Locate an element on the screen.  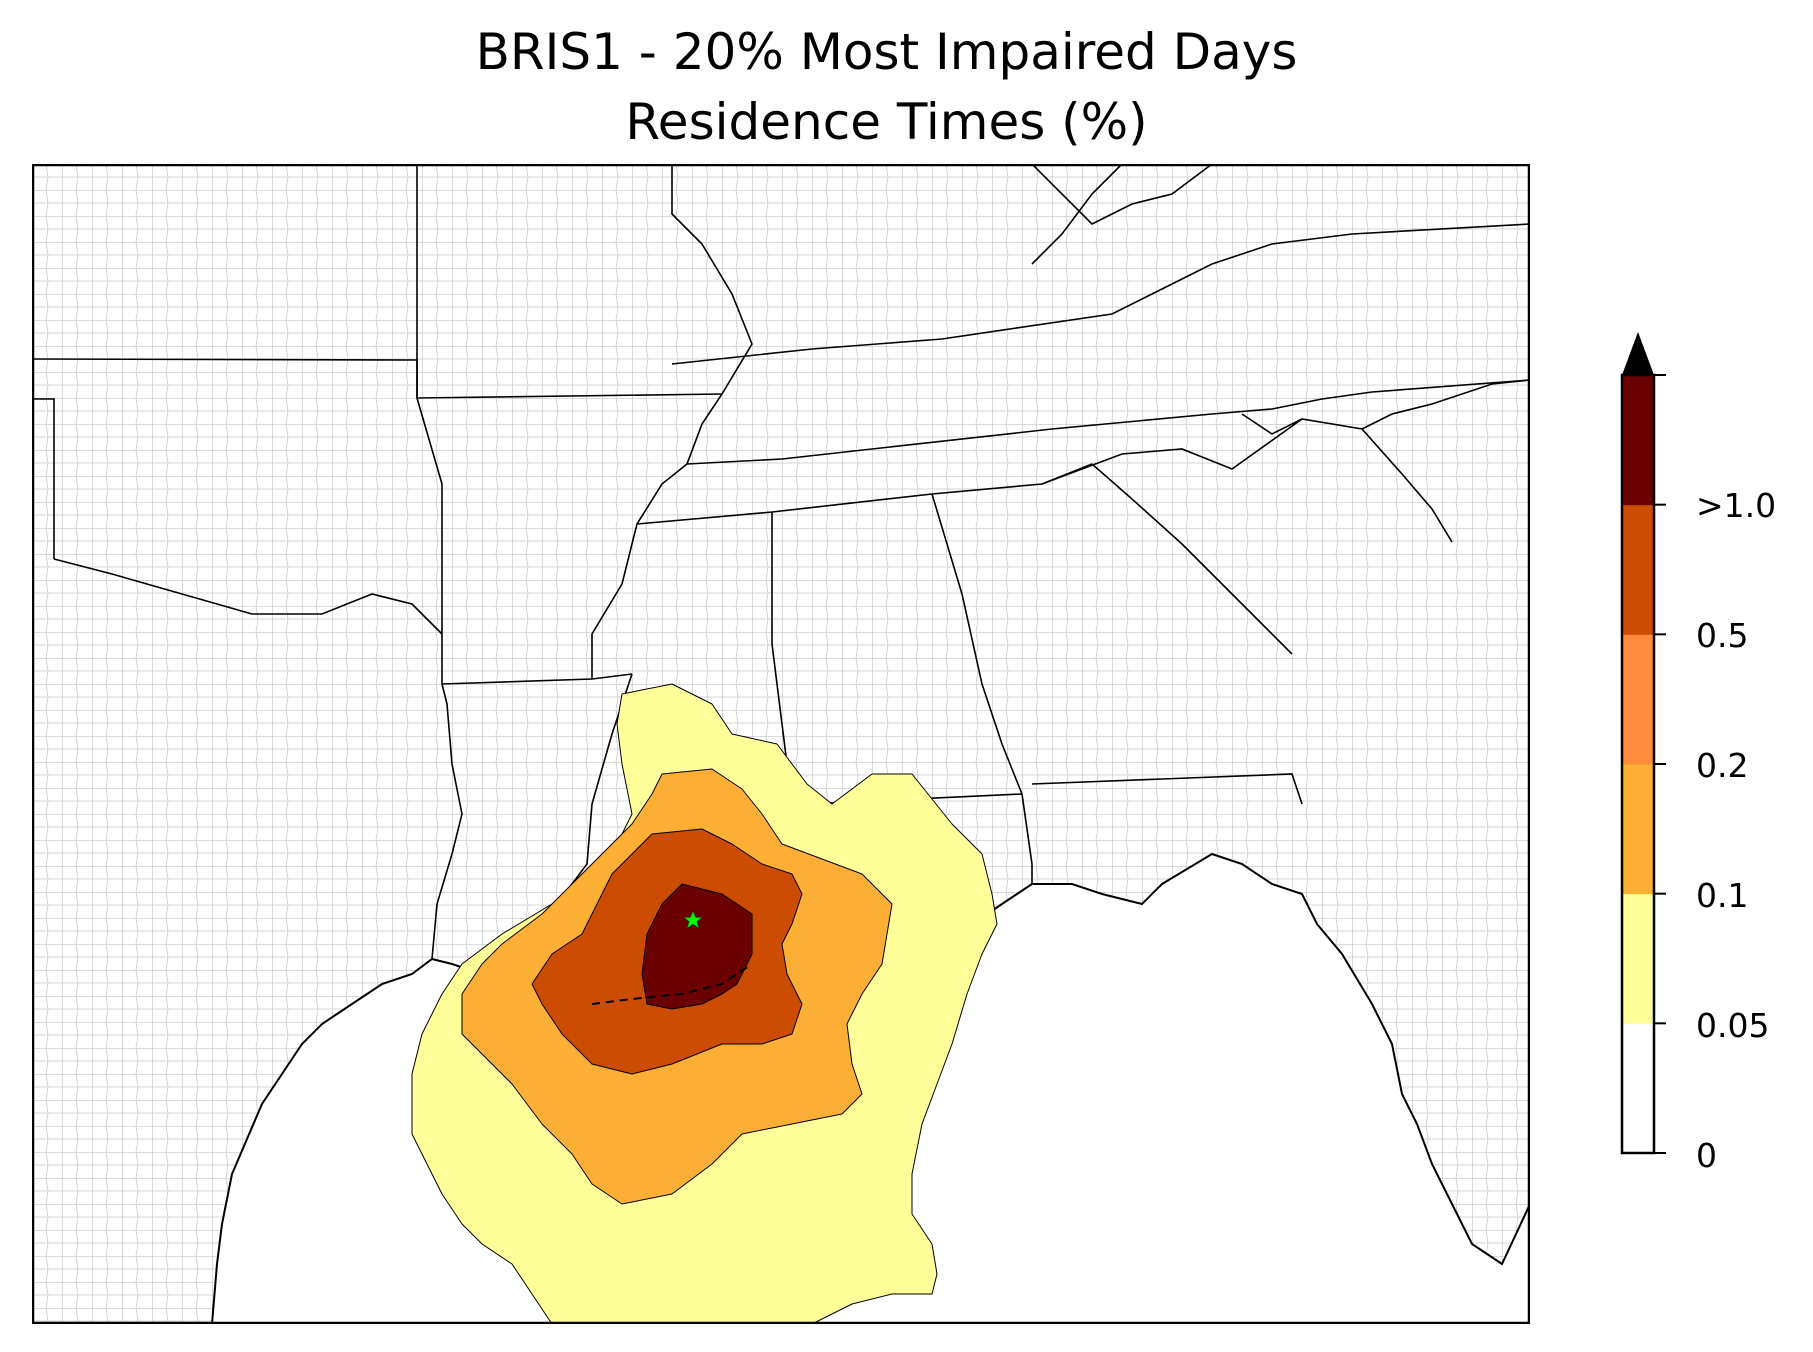
colorbar-segments is located at coordinates (1638, 764).